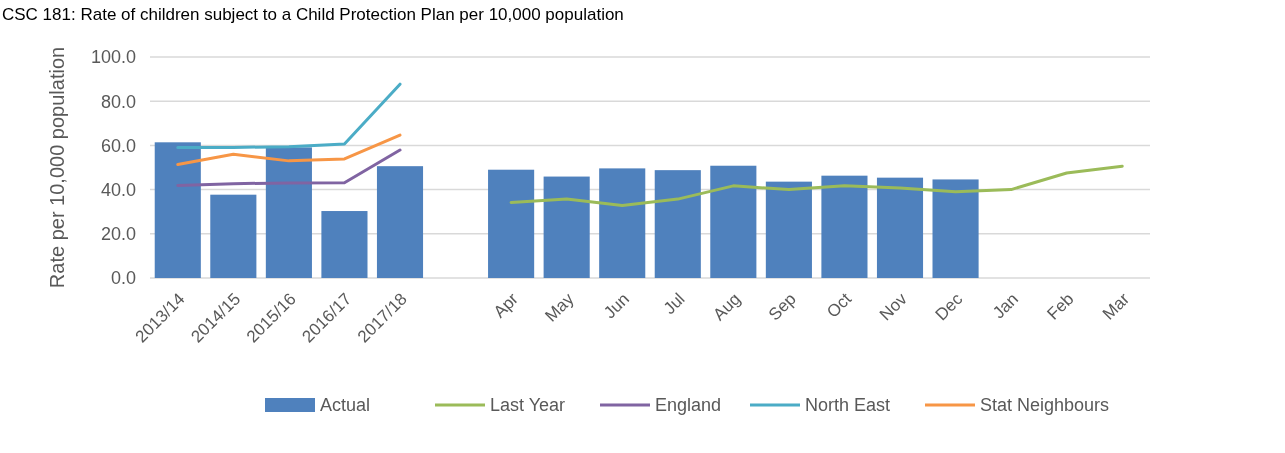  Describe the element at coordinates (118, 101) in the screenshot. I see `y-tick-label: 80.0` at that location.